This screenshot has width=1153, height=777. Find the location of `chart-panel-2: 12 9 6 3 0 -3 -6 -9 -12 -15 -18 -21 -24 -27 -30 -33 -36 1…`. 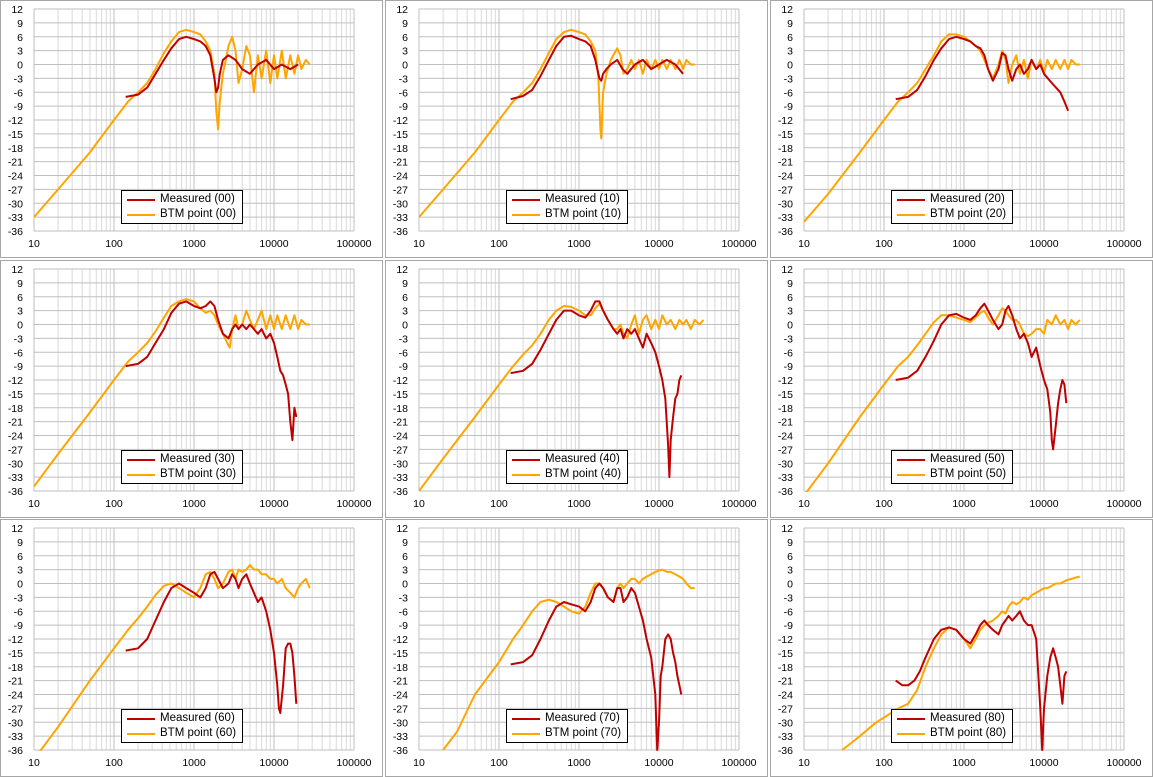

chart-panel-2: 12 9 6 3 0 -3 -6 -9 -12 -15 -18 -21 -24 -27 -30 -33 -36 1… is located at coordinates (961, 129).